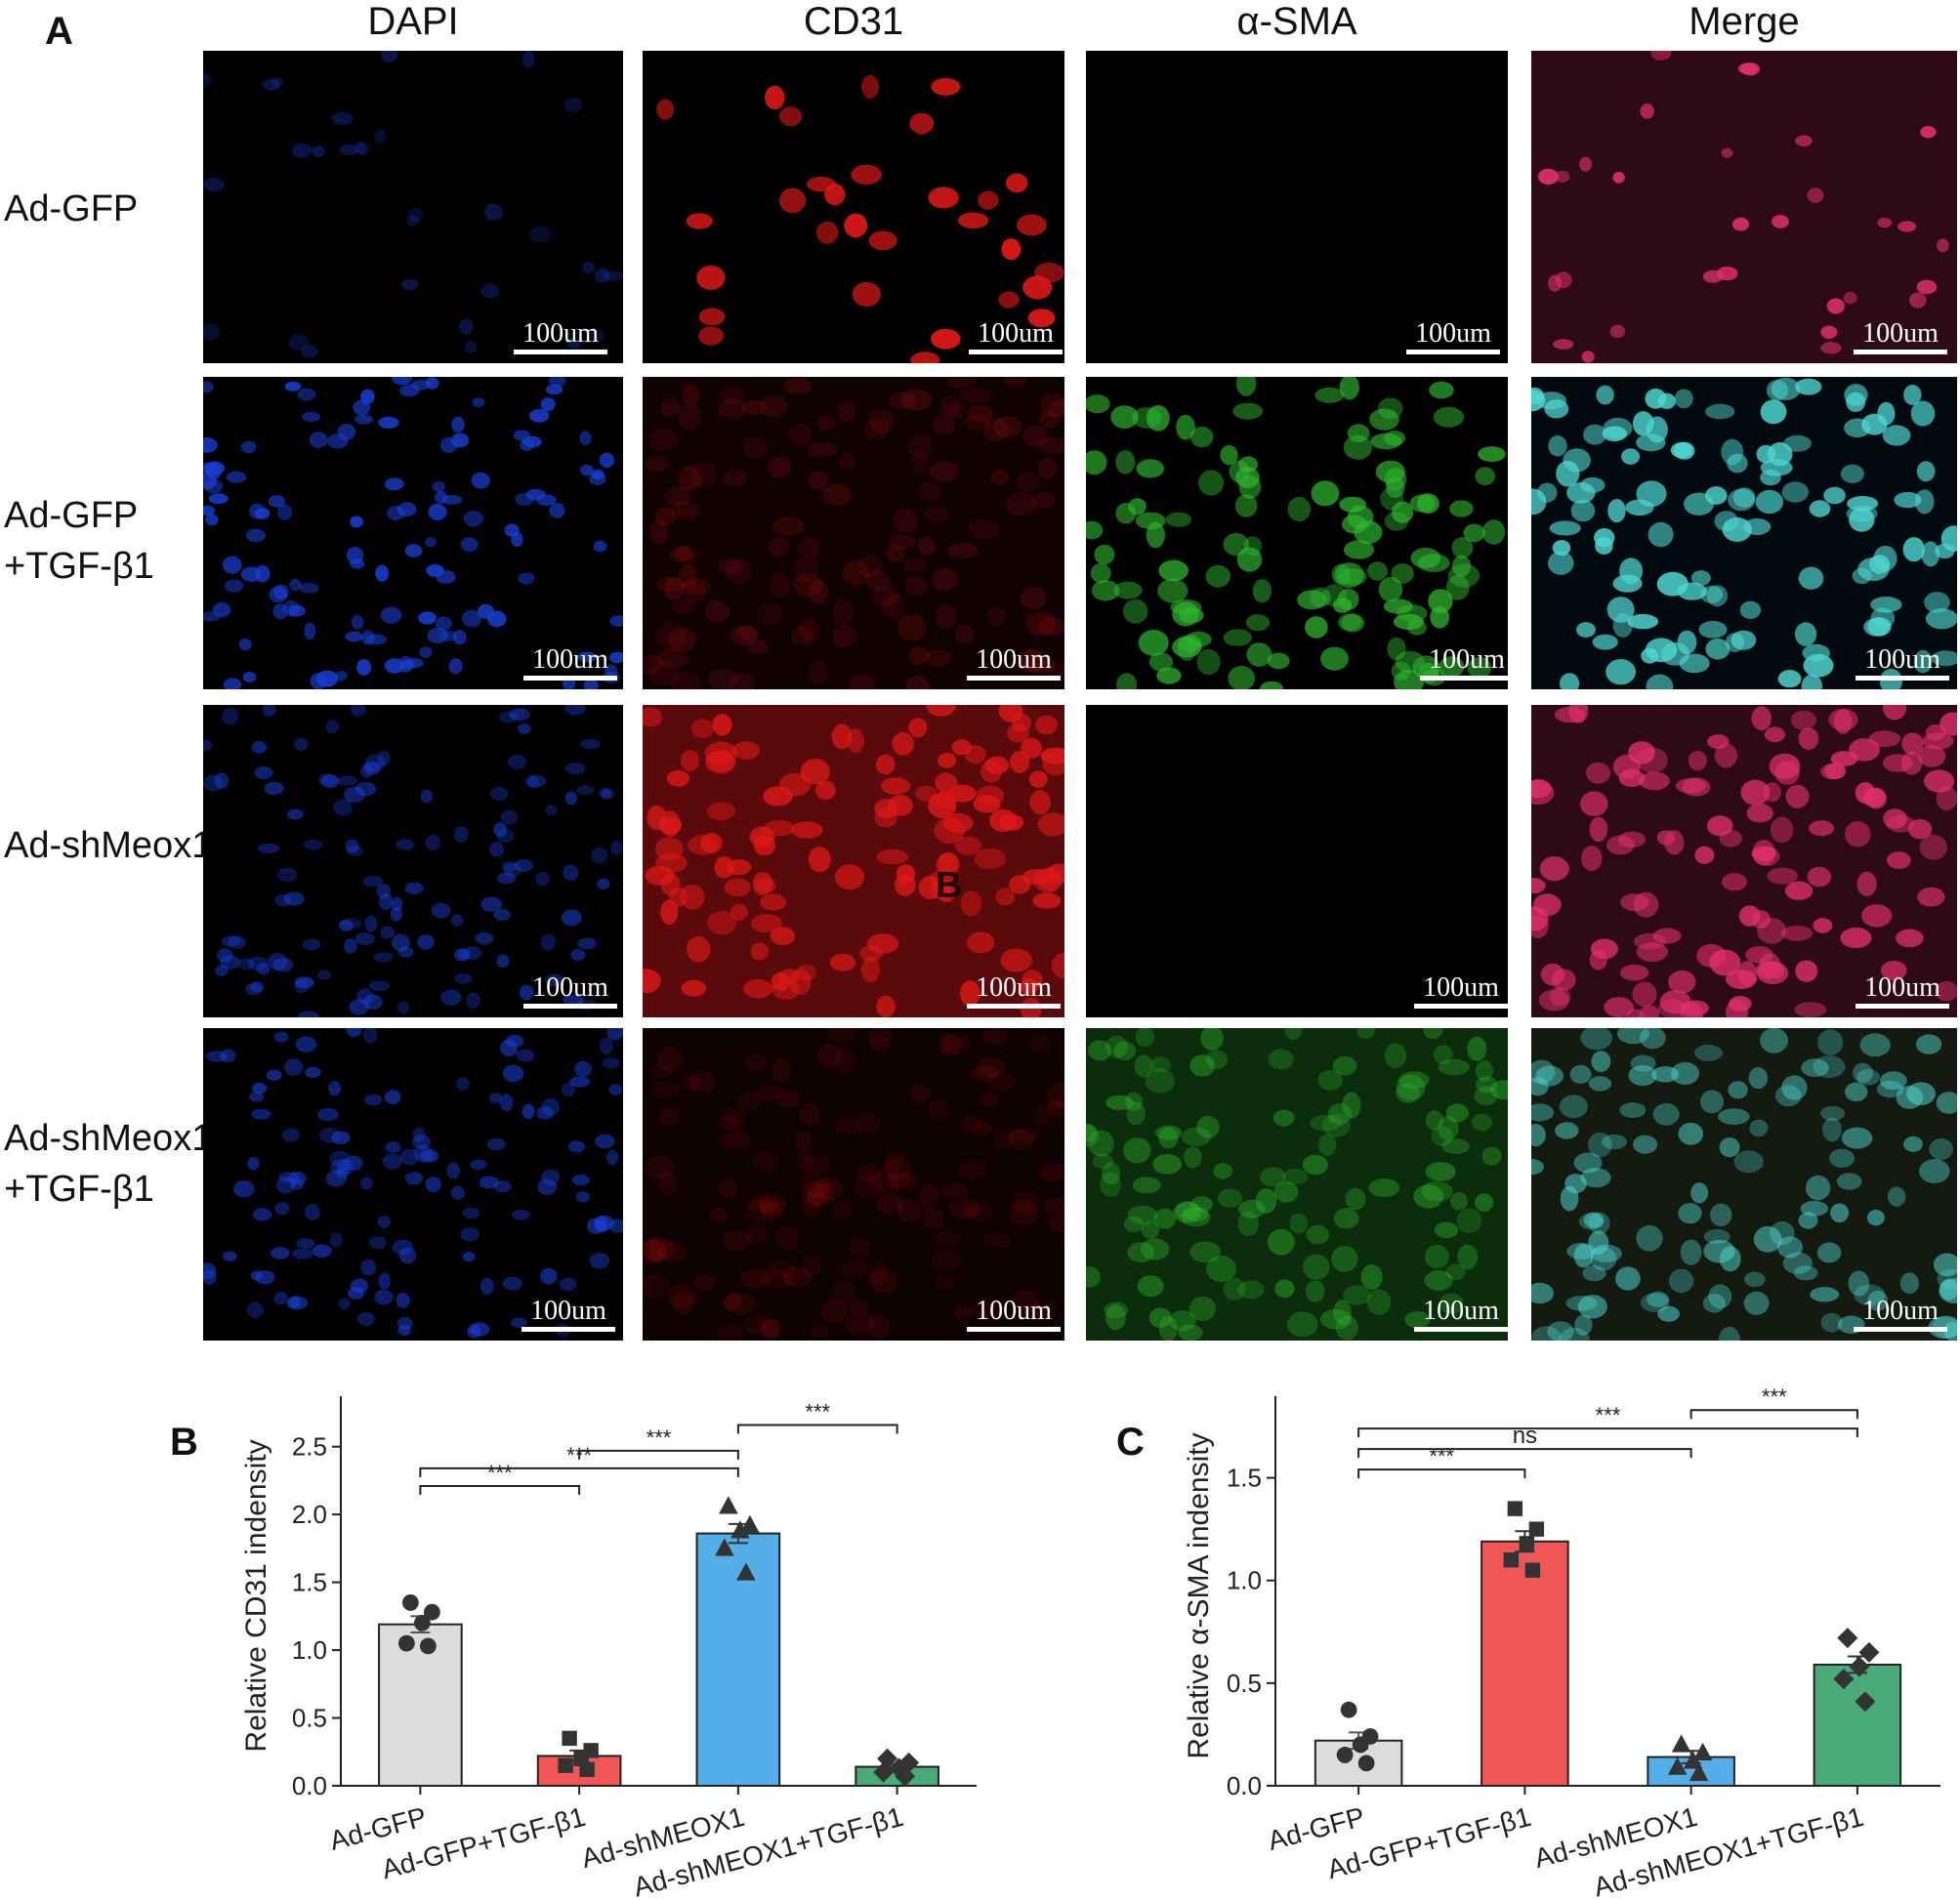 The image size is (1960, 1900). I want to click on micrograph-cd31-row3: 100um, so click(853, 861).